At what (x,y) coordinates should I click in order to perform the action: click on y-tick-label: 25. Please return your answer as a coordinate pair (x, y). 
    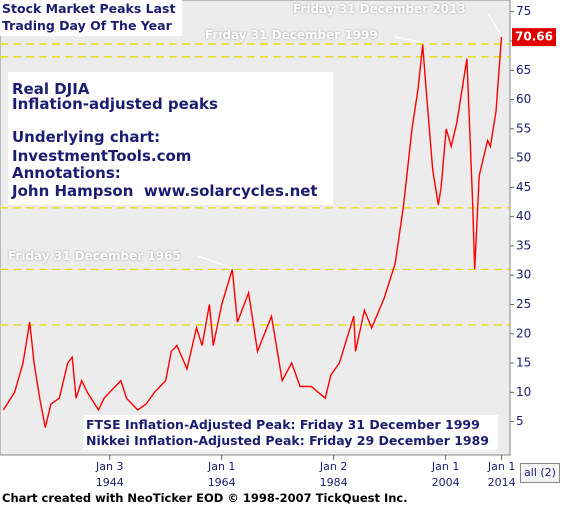
    Looking at the image, I should click on (523, 304).